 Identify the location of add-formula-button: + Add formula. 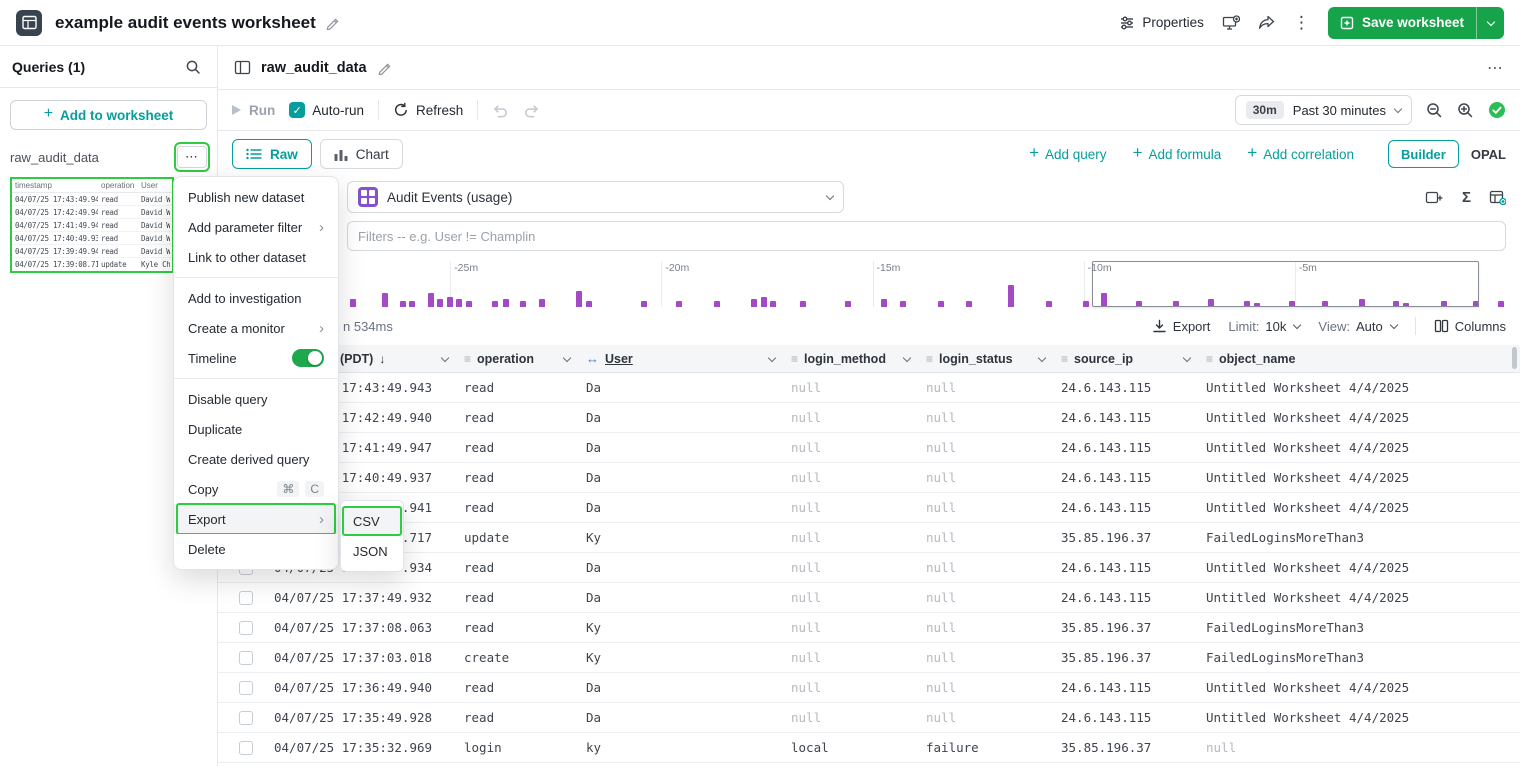
(1177, 152).